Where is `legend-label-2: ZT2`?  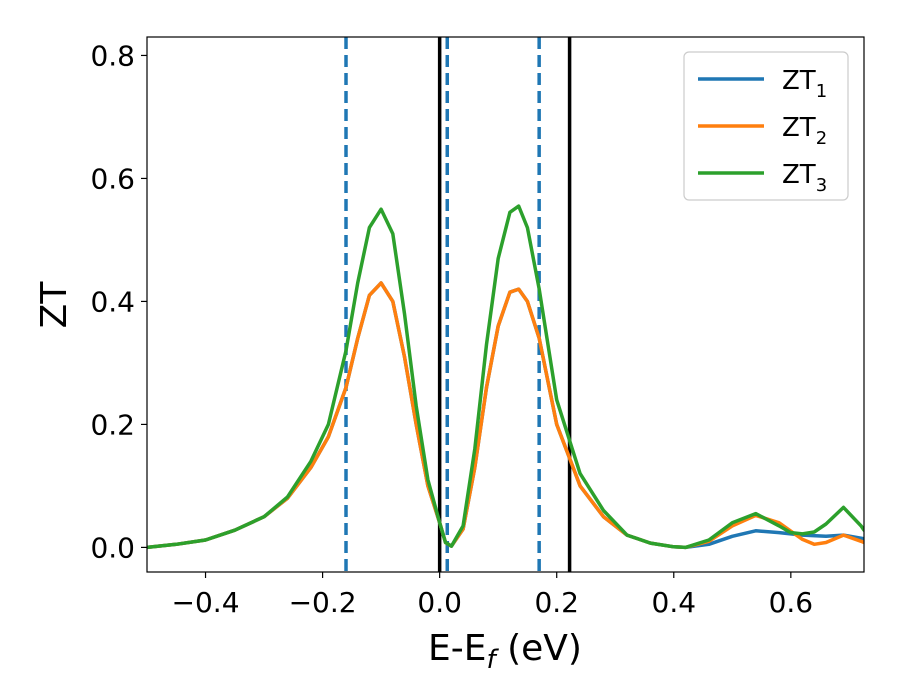
legend-label-2: ZT2 is located at coordinates (804, 131).